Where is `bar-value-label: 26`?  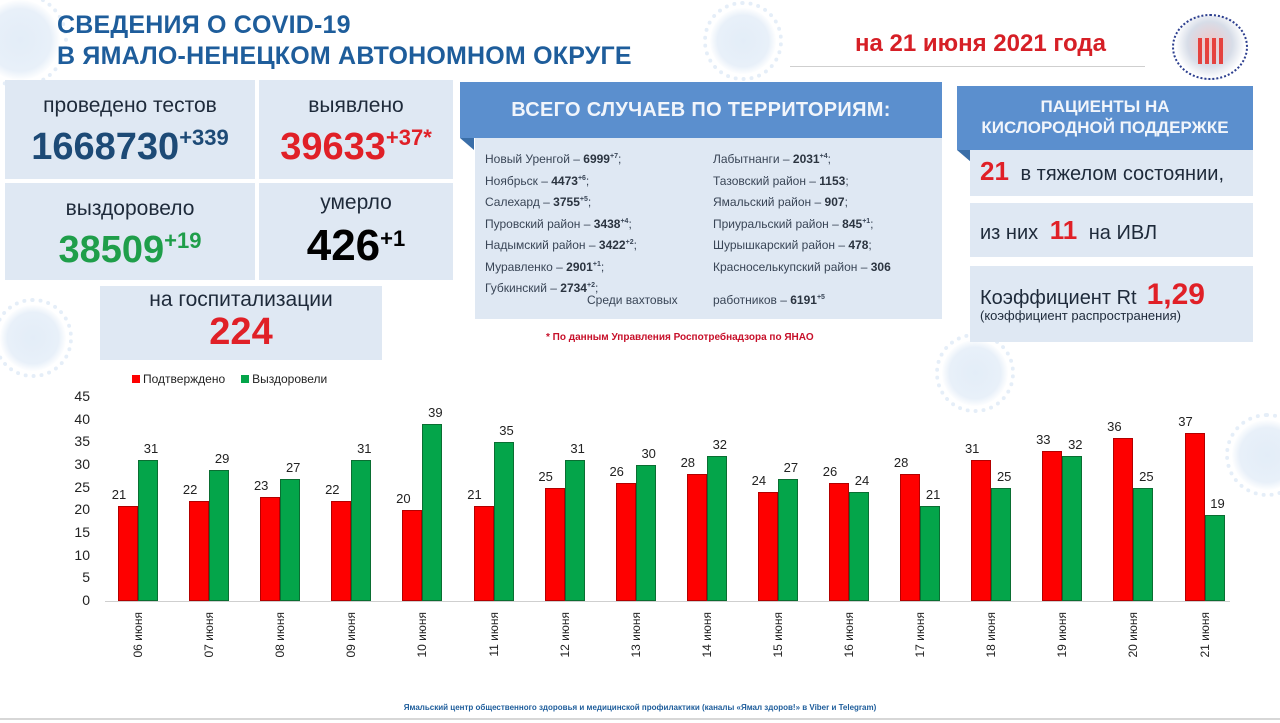
bar-value-label: 26 is located at coordinates (830, 472).